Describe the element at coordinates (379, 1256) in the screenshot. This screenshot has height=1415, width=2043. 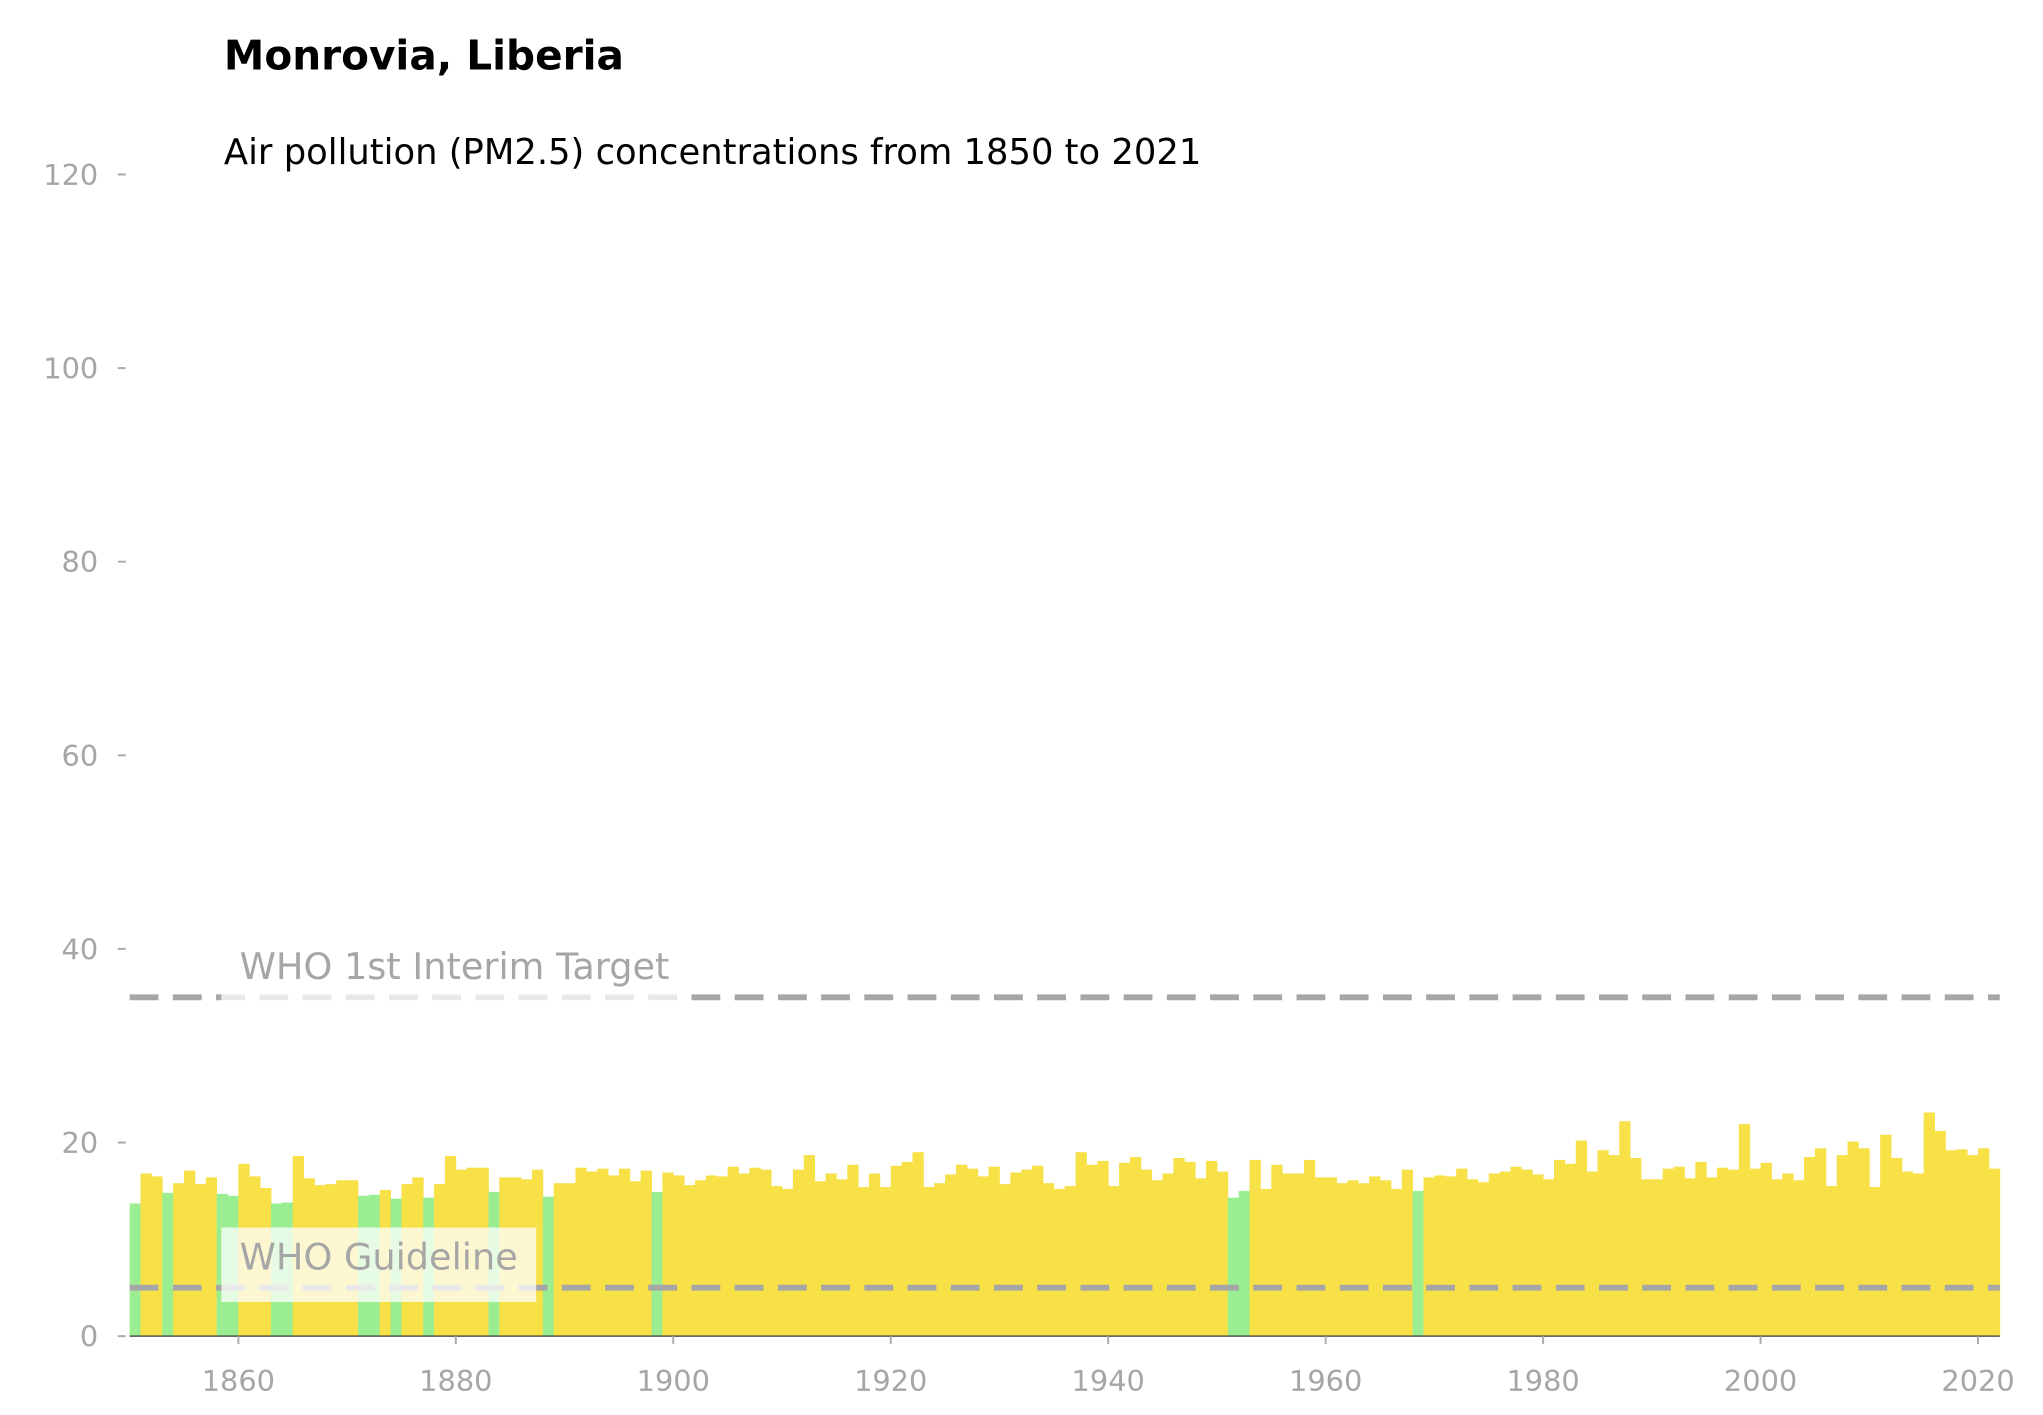
I see `reference-label: WHO Guideline` at that location.